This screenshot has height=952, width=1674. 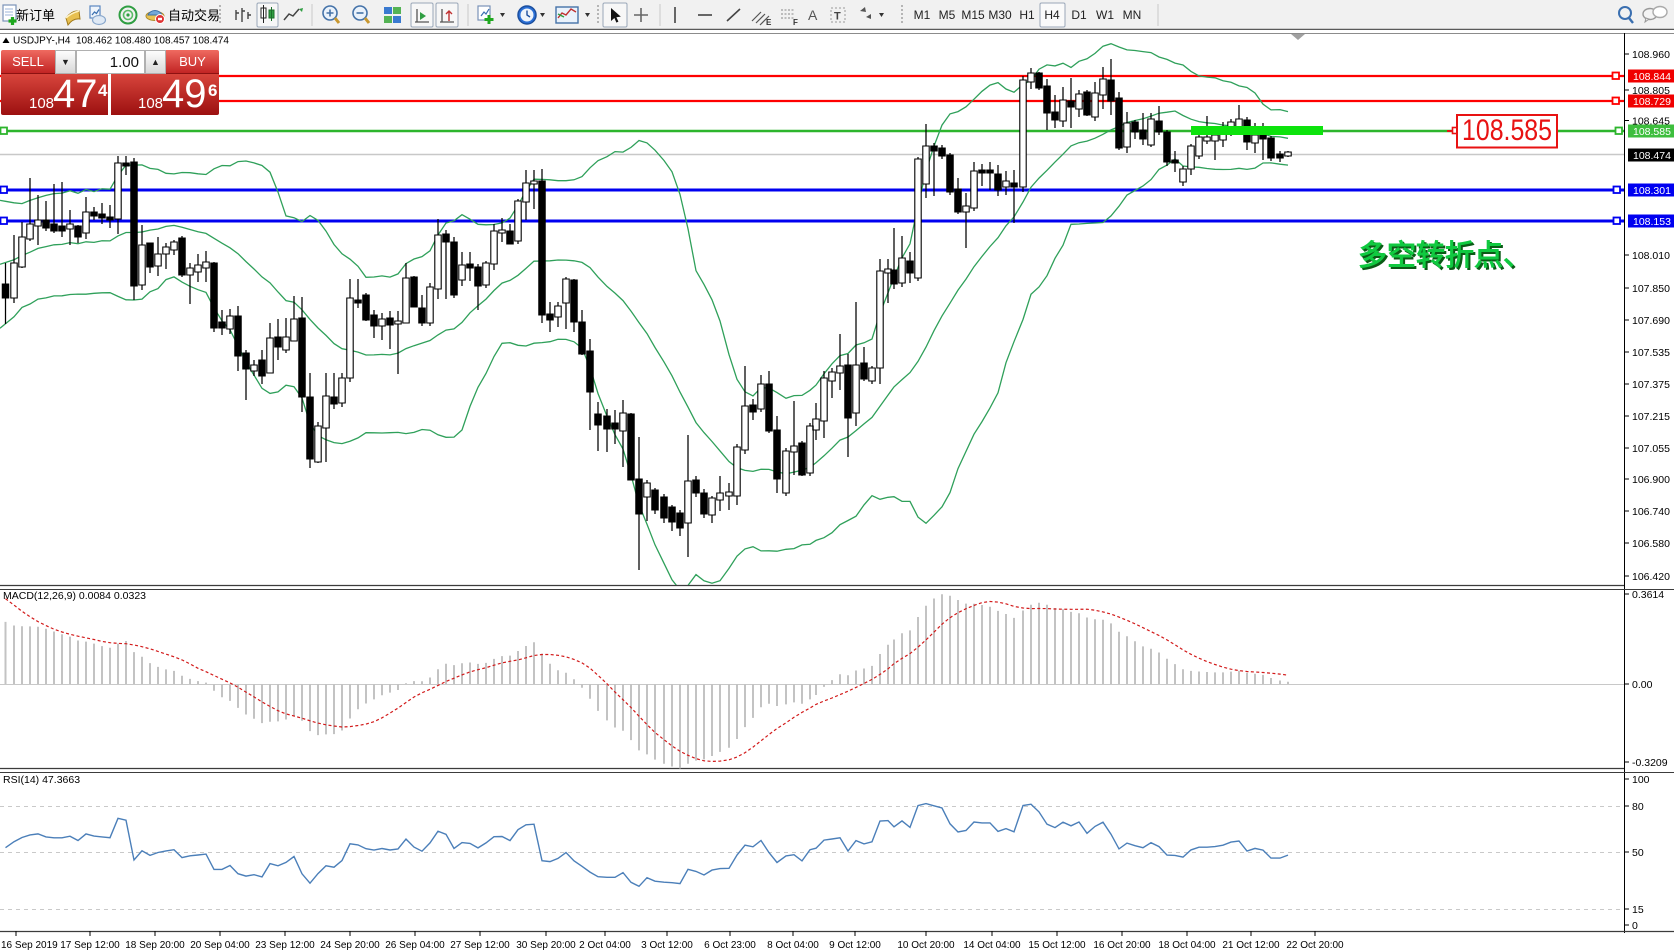 I want to click on svg-text: 107.375, so click(x=1651, y=385).